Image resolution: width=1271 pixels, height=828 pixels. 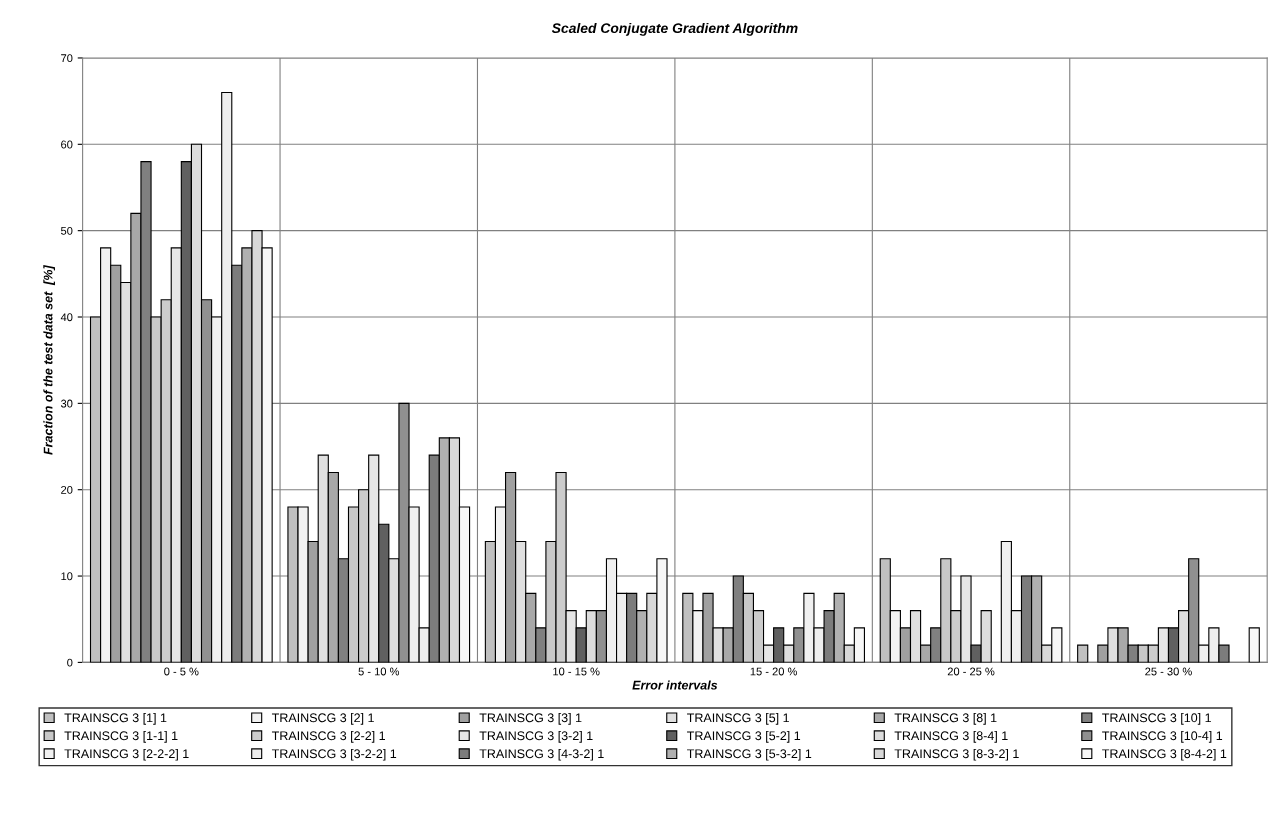 I want to click on legend-label: TRAINSCG 3 [10-4] 1, so click(x=1162, y=736).